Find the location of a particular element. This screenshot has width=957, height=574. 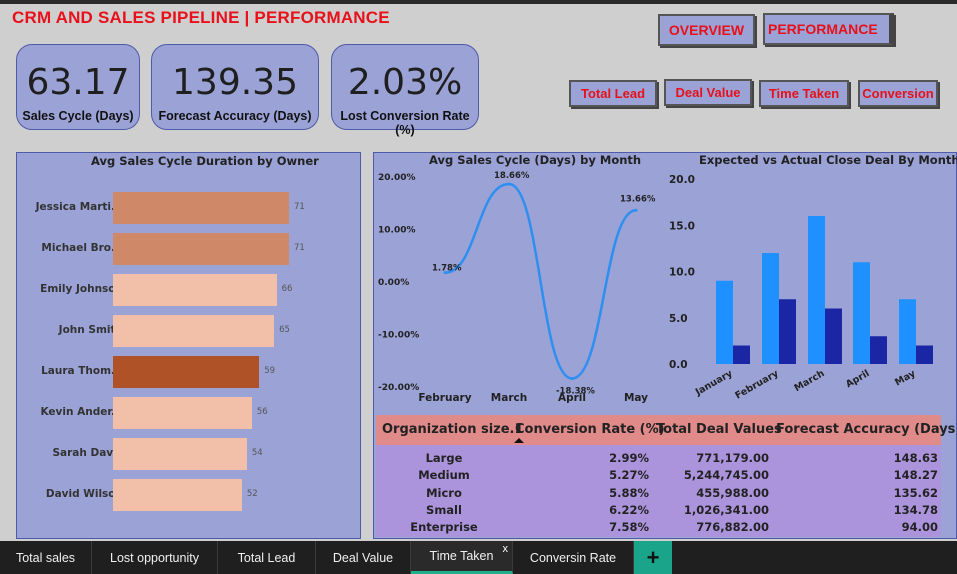

table-cell: 7.58% is located at coordinates (629, 527).